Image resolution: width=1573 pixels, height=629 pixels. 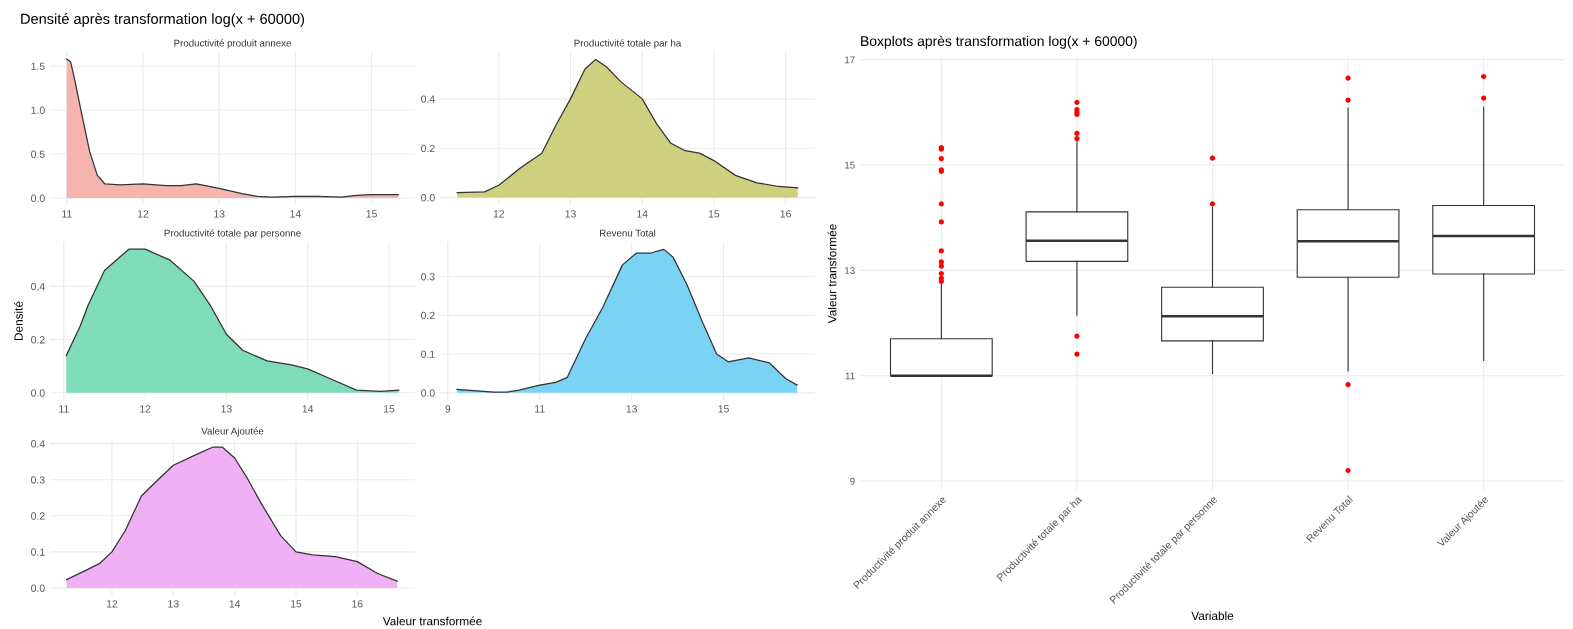 What do you see at coordinates (999, 42) in the screenshot?
I see `chart-title: Boxplots après transformation log(x + 60000)` at bounding box center [999, 42].